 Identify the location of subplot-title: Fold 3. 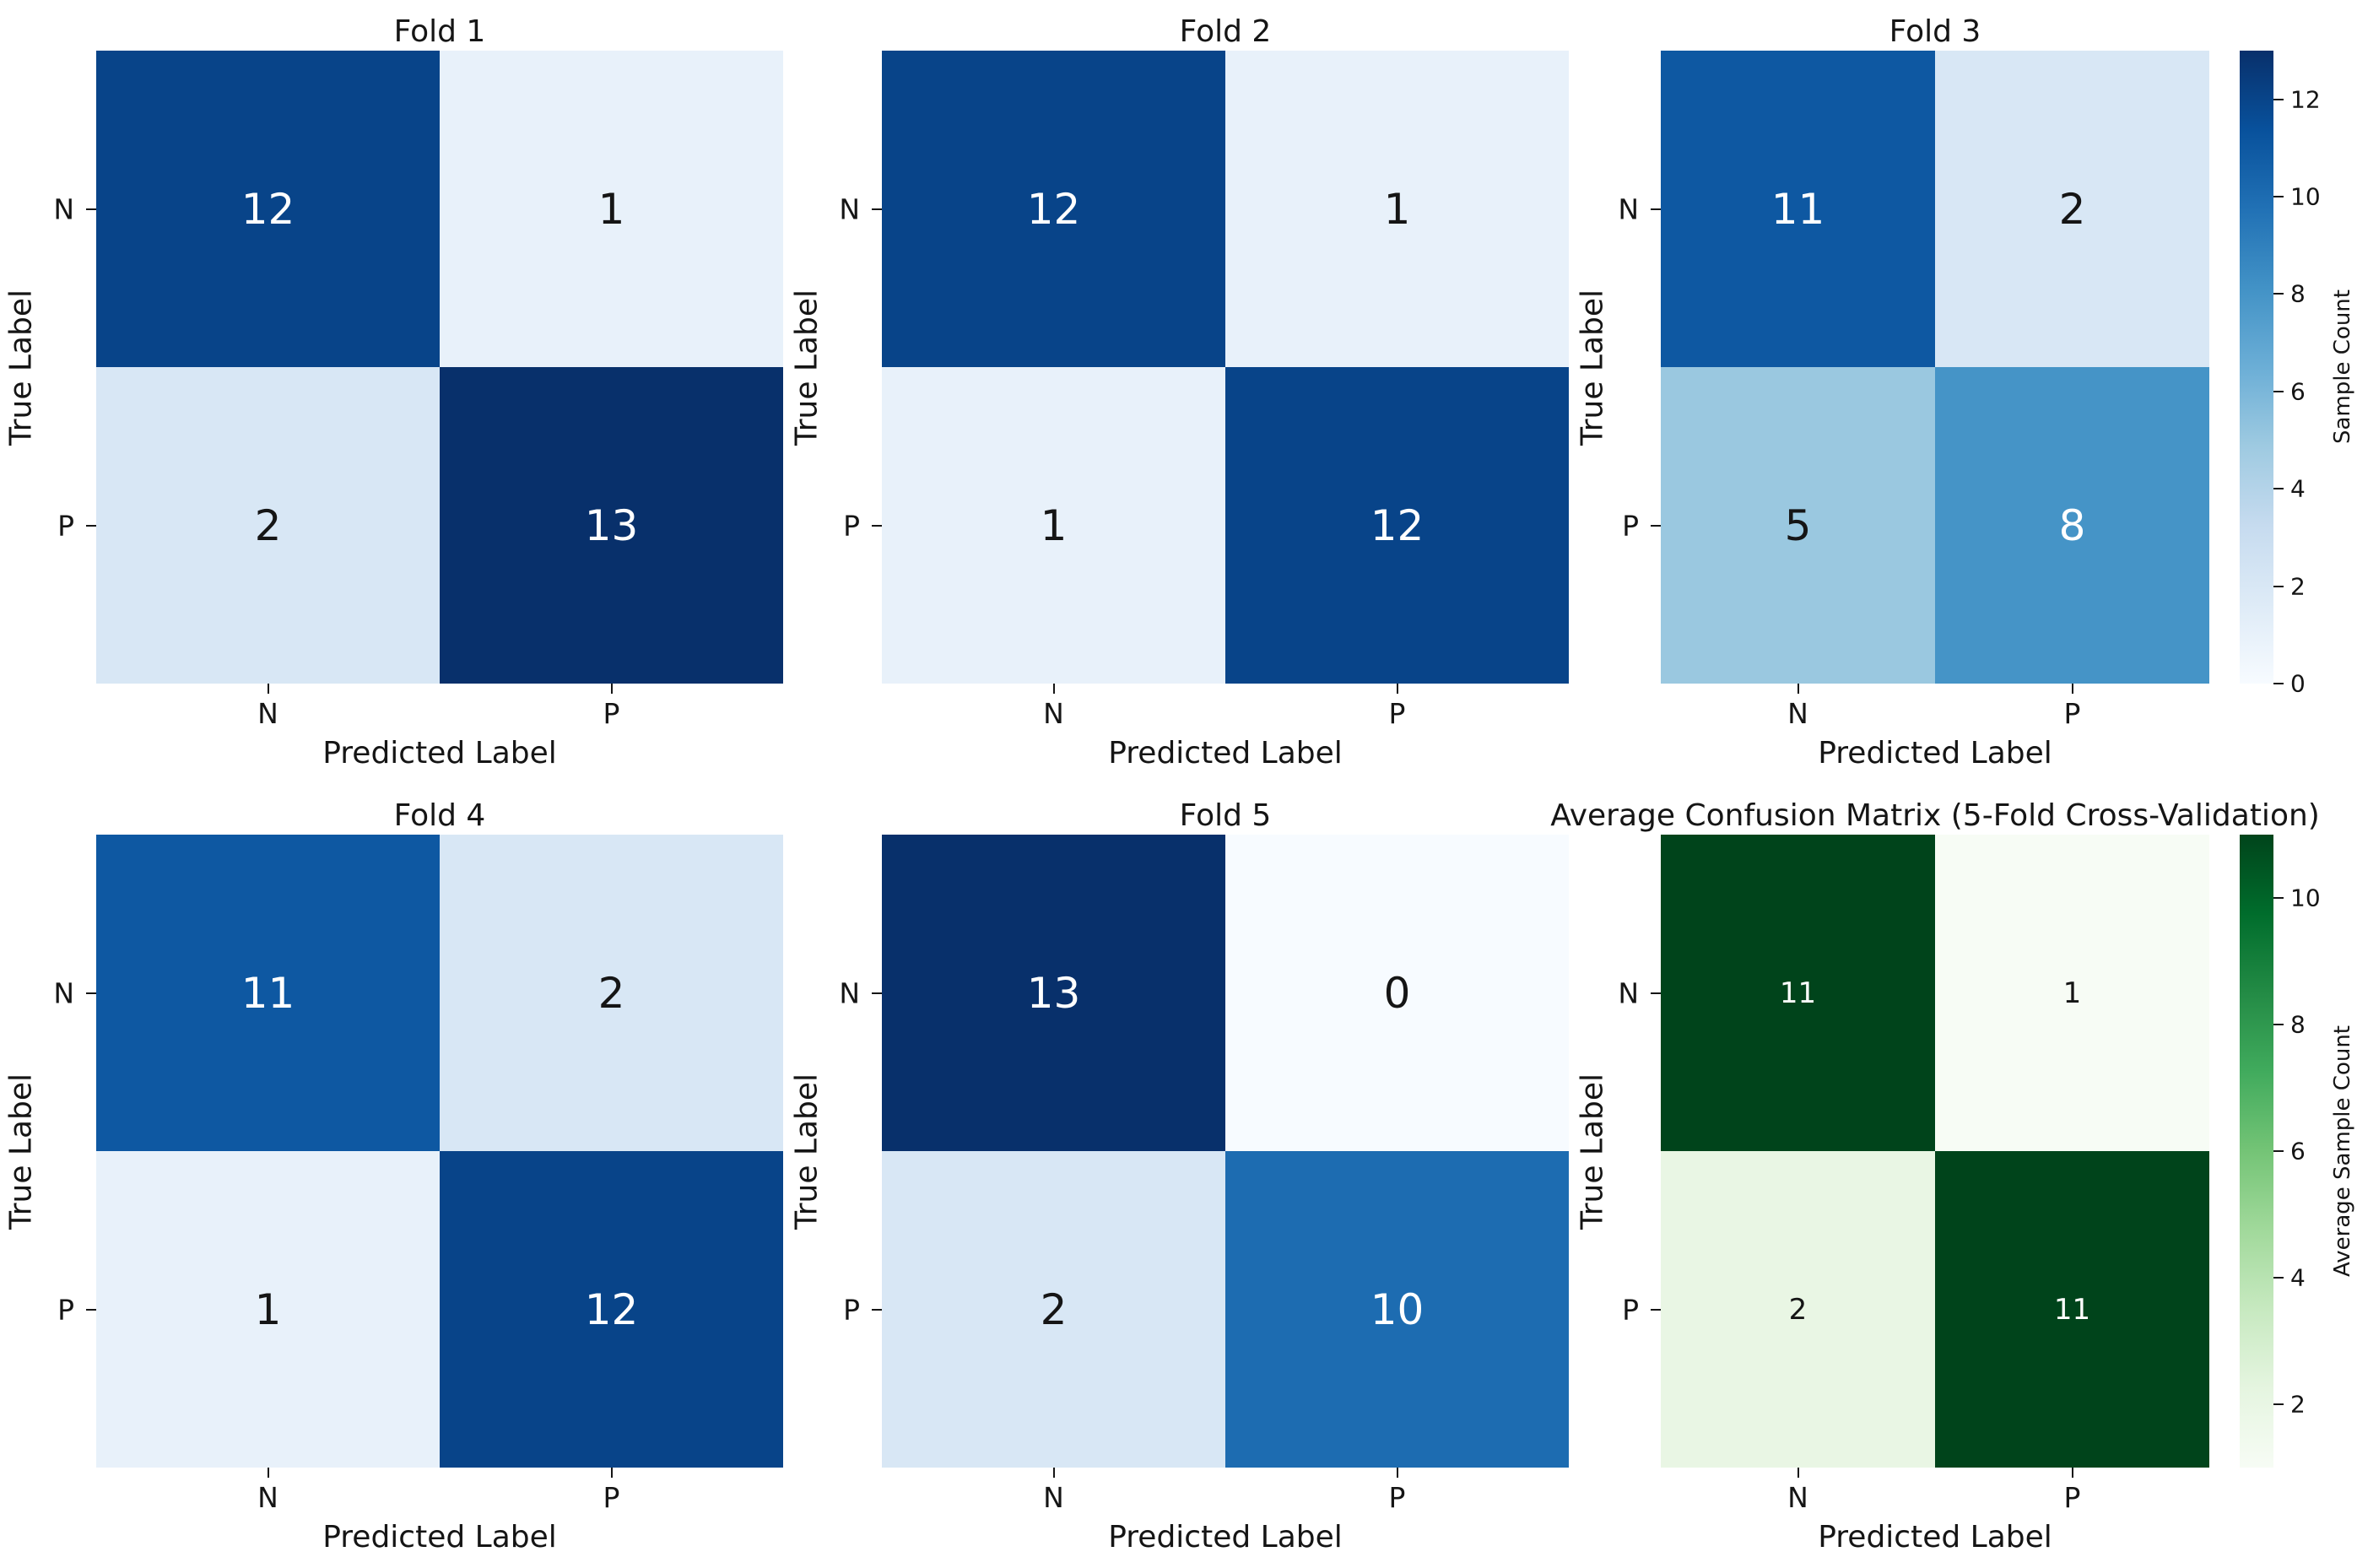
(1935, 29).